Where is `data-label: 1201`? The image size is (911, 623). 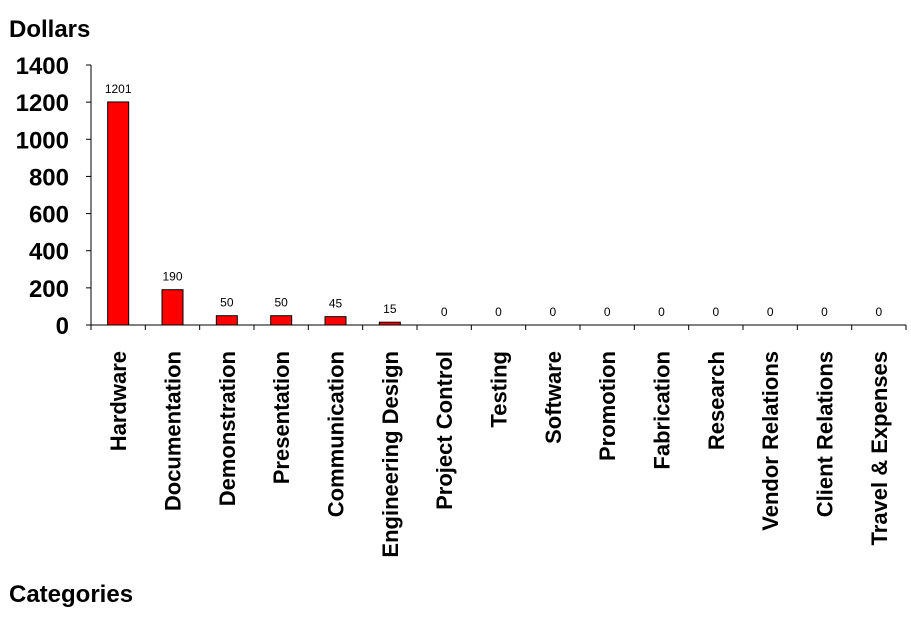 data-label: 1201 is located at coordinates (118, 89).